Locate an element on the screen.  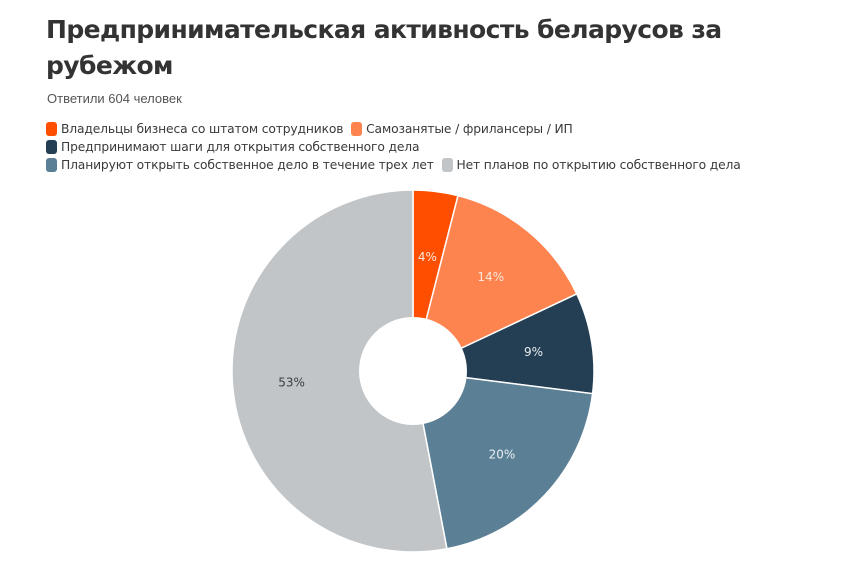
slice-label-planning: 20% is located at coordinates (502, 455).